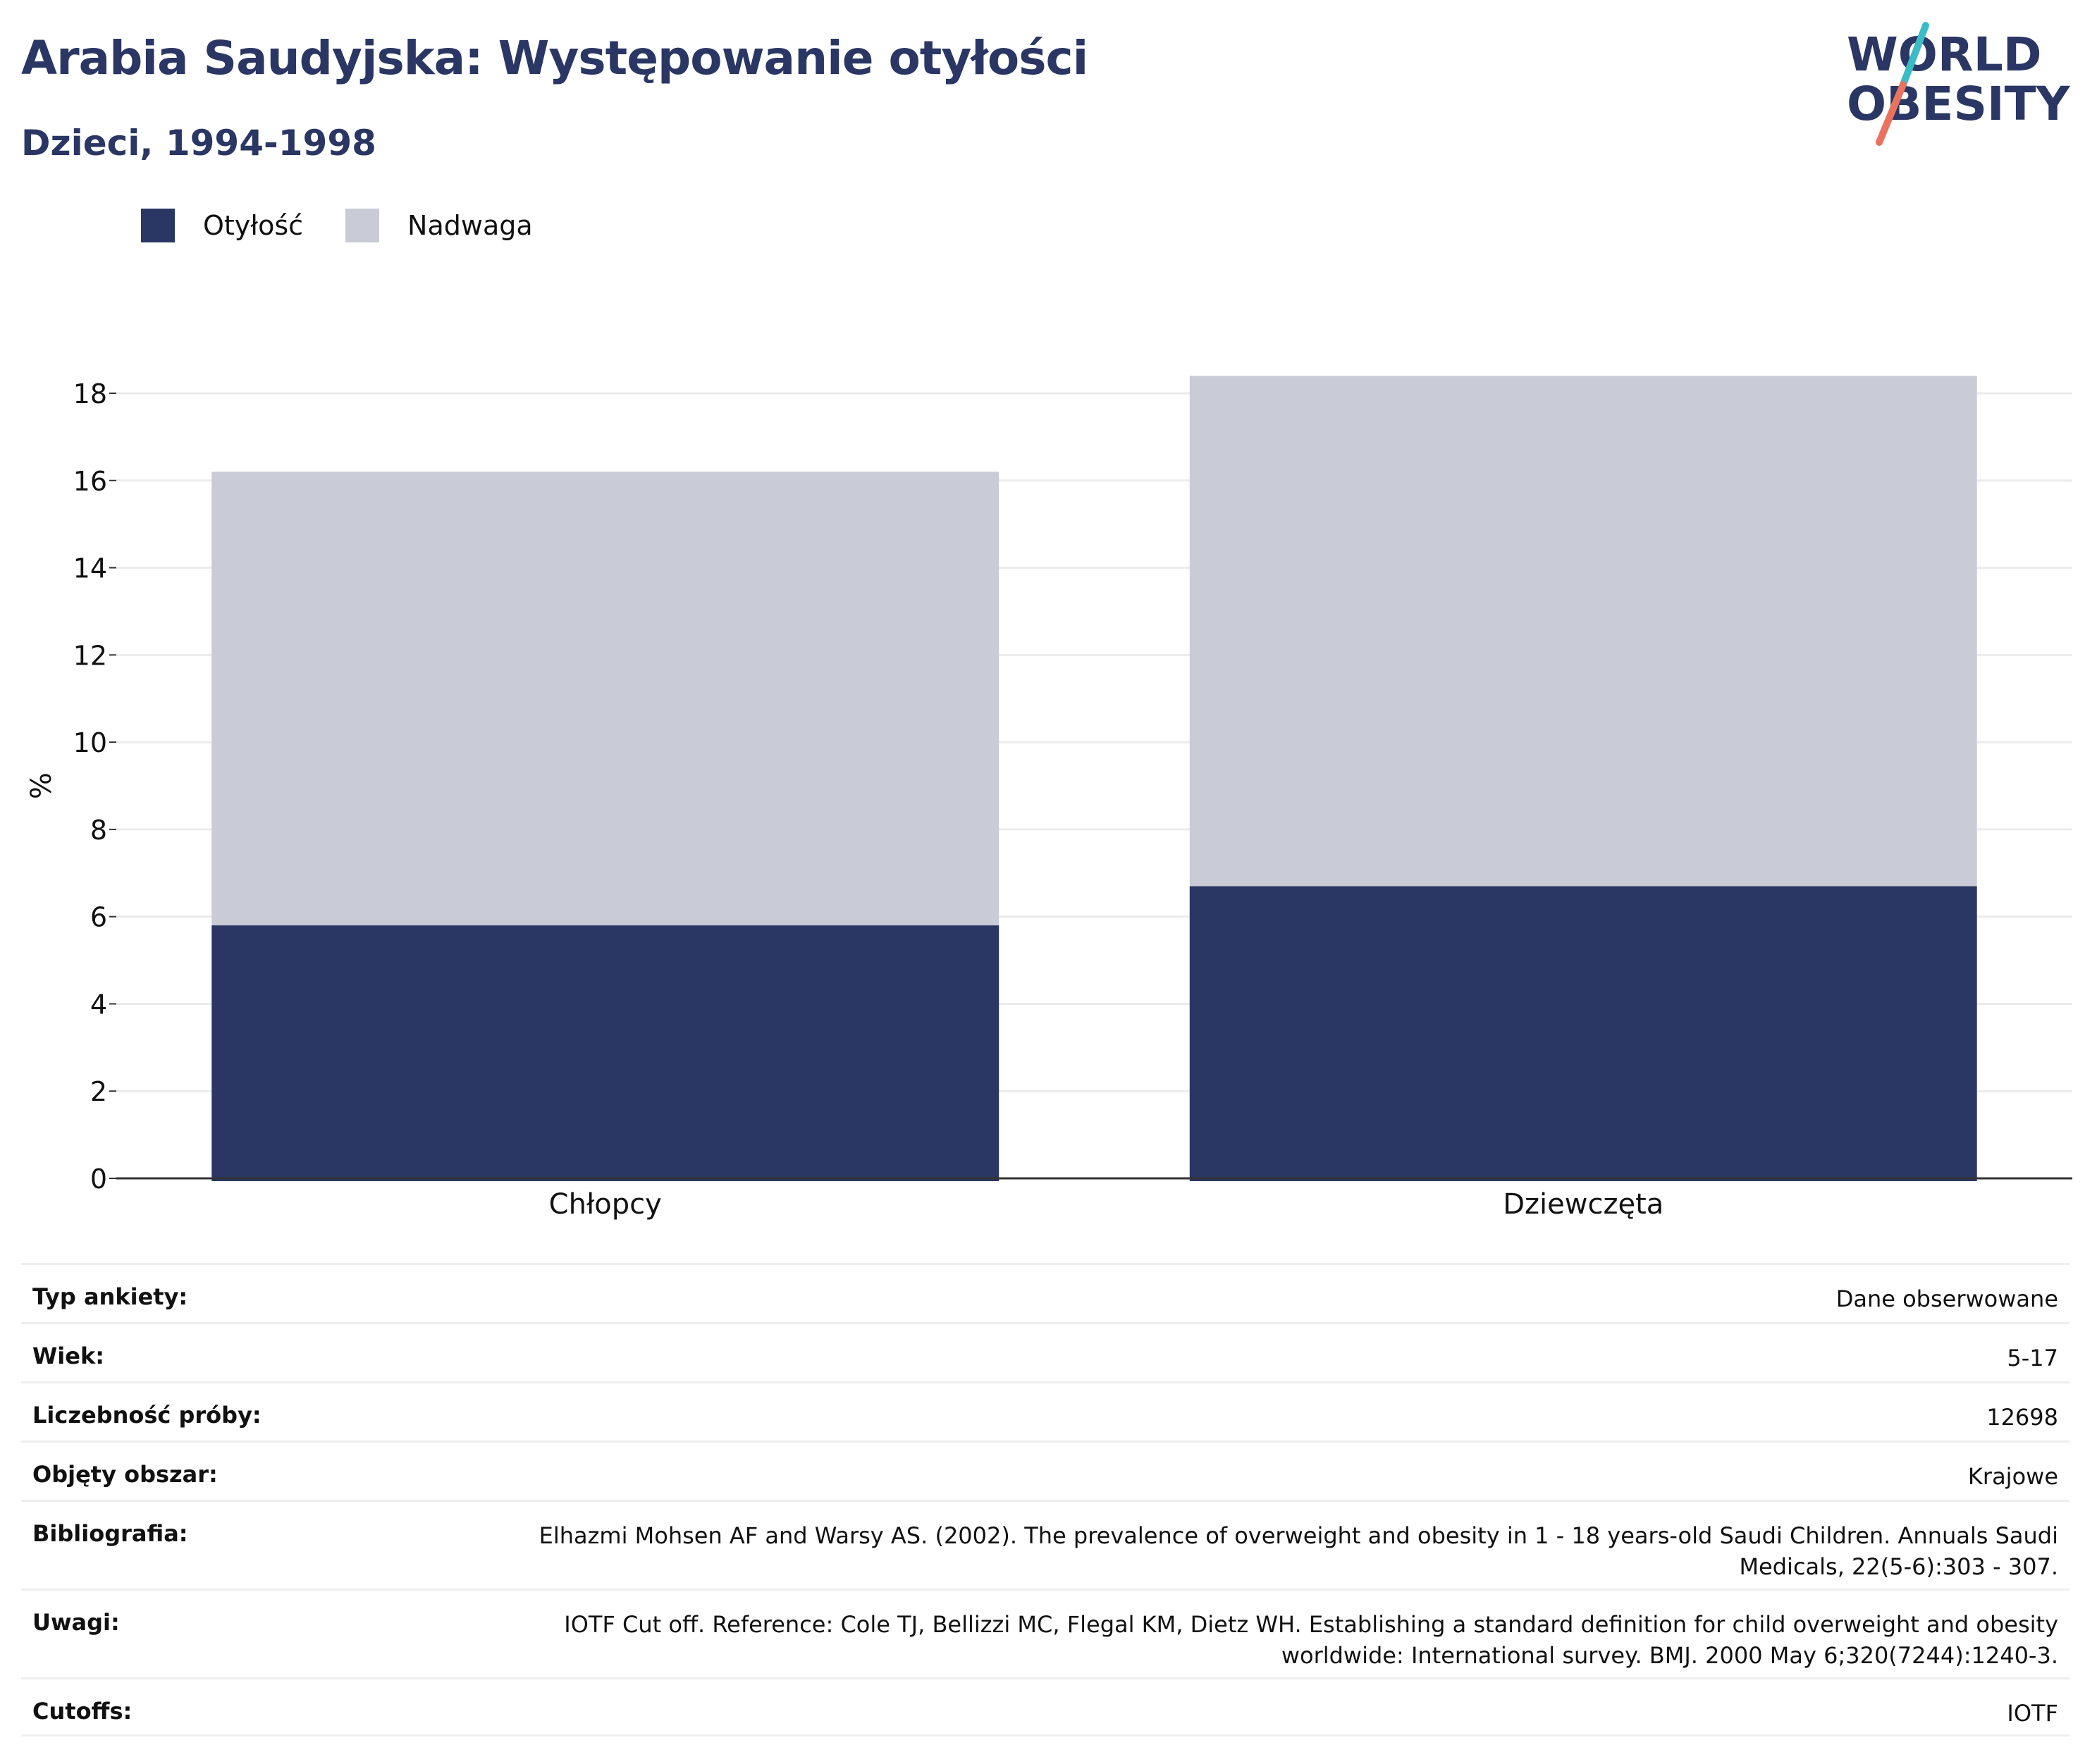 This screenshot has width=2085, height=1764. What do you see at coordinates (1045, 1411) in the screenshot?
I see `info-row-sample-size: Liczebność próby: 12698` at bounding box center [1045, 1411].